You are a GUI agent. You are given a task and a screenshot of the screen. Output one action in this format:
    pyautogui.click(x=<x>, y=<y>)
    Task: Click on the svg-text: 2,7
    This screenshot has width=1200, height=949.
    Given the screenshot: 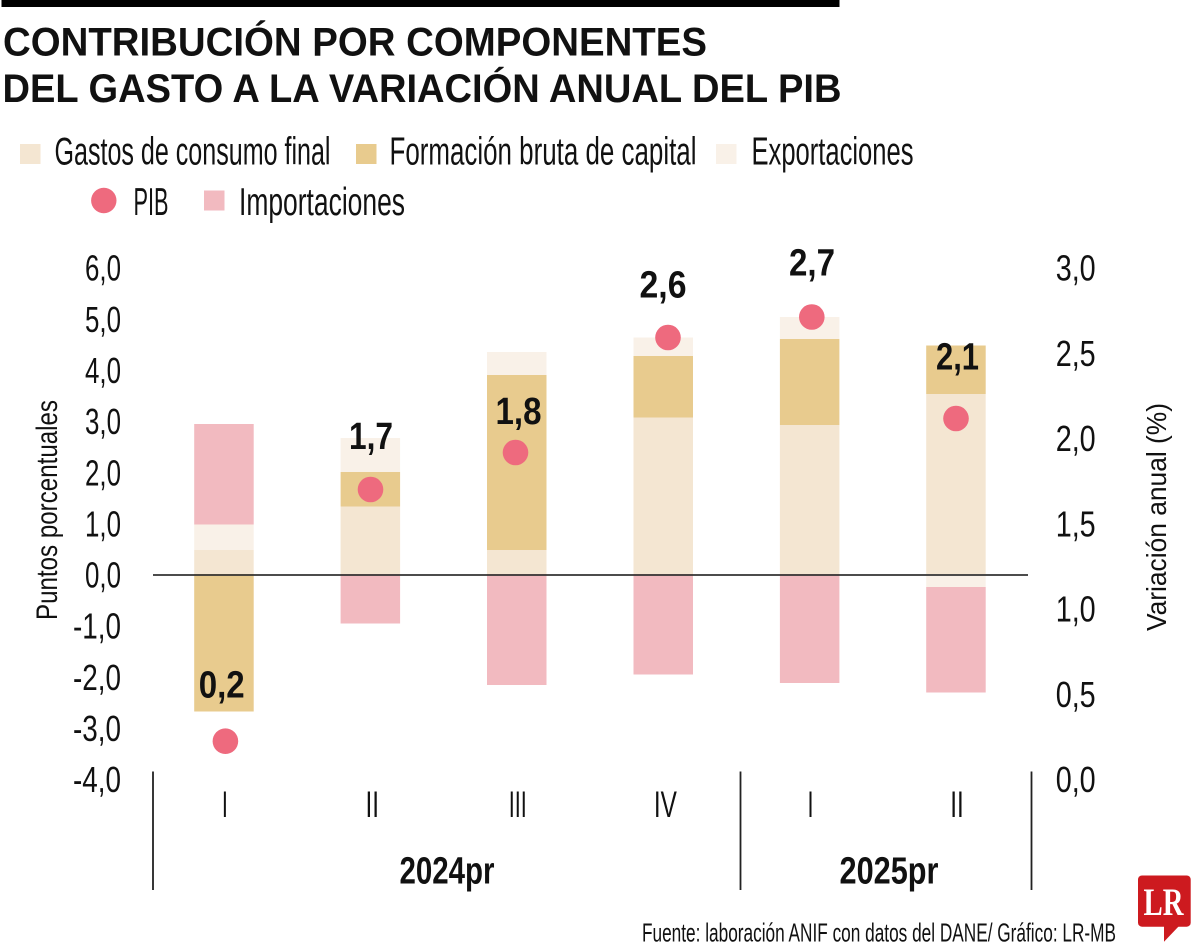 What is the action you would take?
    pyautogui.click(x=812, y=264)
    